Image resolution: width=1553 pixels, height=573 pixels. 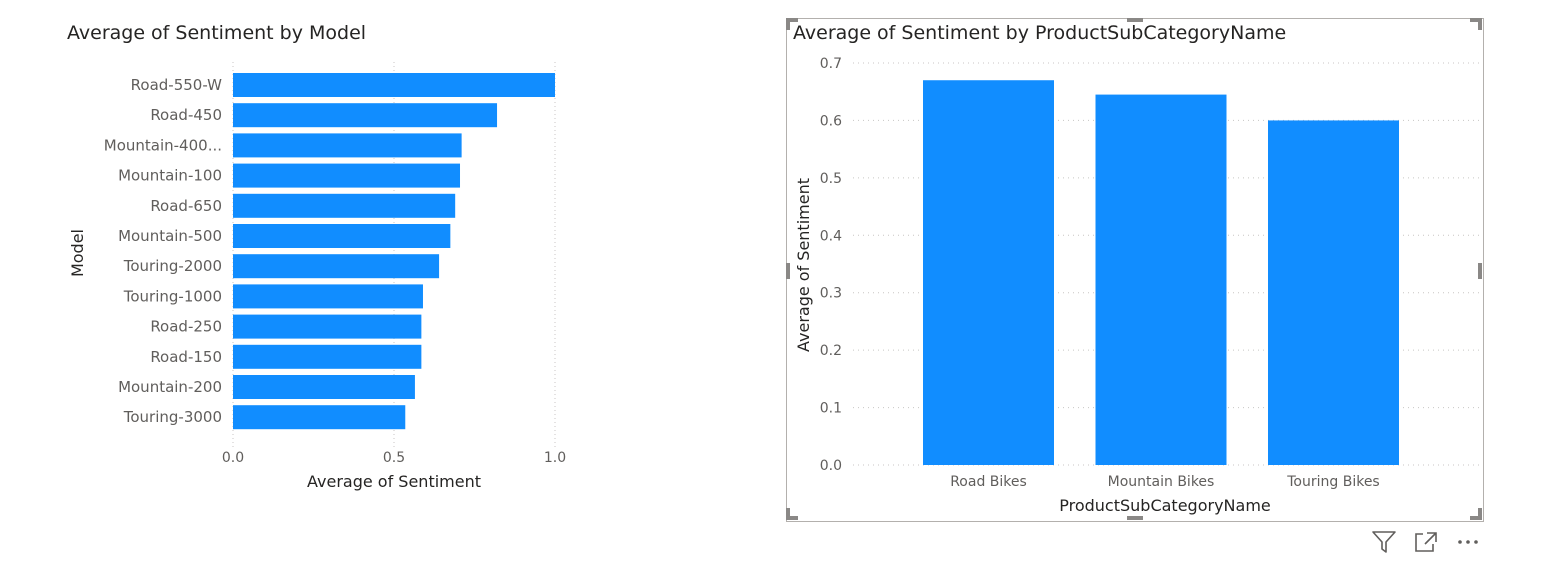 I want to click on filter-icon, so click(x=1384, y=542).